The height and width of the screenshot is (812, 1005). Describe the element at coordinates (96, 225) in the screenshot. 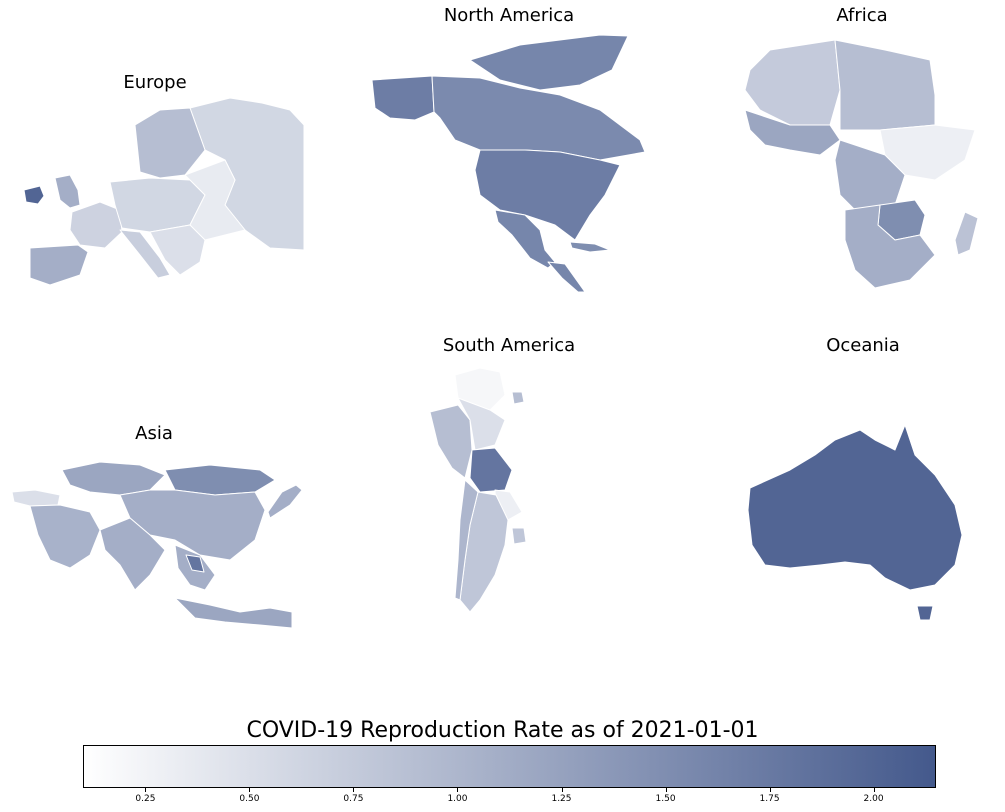

I see `region-france` at that location.